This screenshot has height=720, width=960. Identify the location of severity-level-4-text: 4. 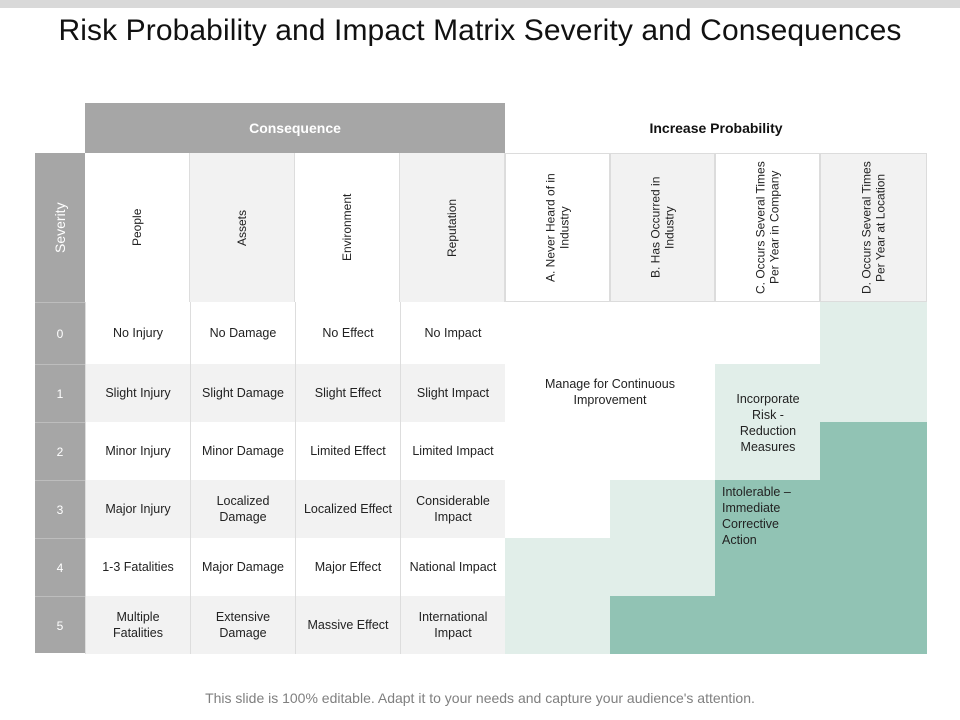
(60, 567).